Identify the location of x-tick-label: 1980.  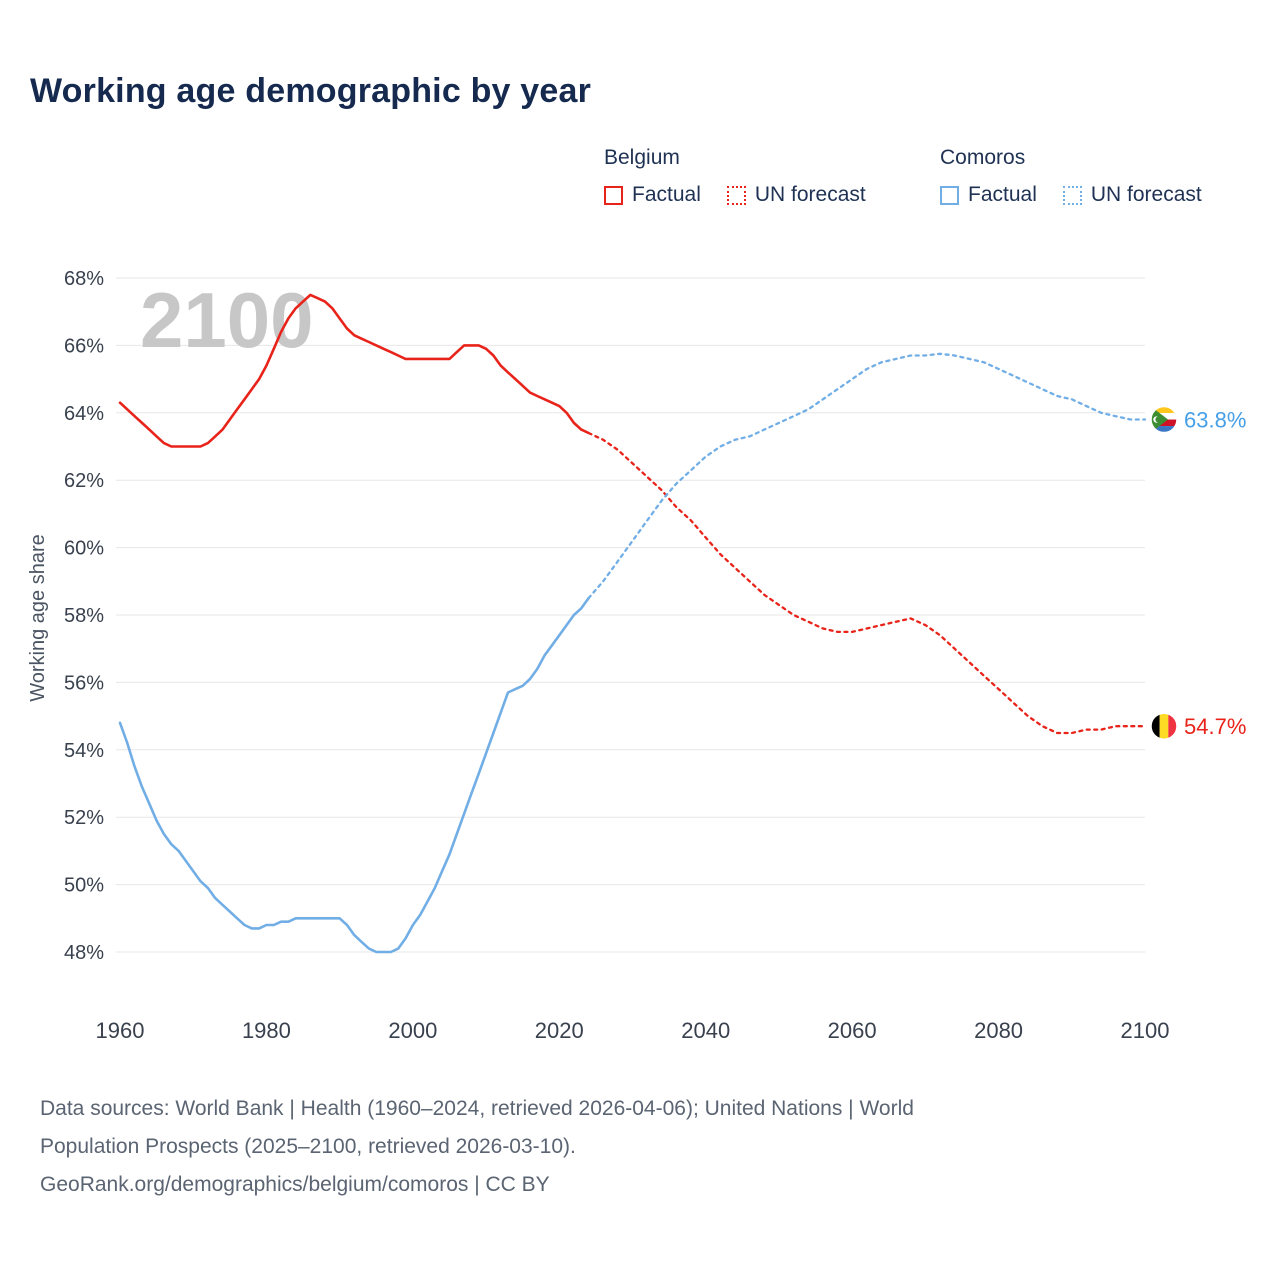
(266, 1030).